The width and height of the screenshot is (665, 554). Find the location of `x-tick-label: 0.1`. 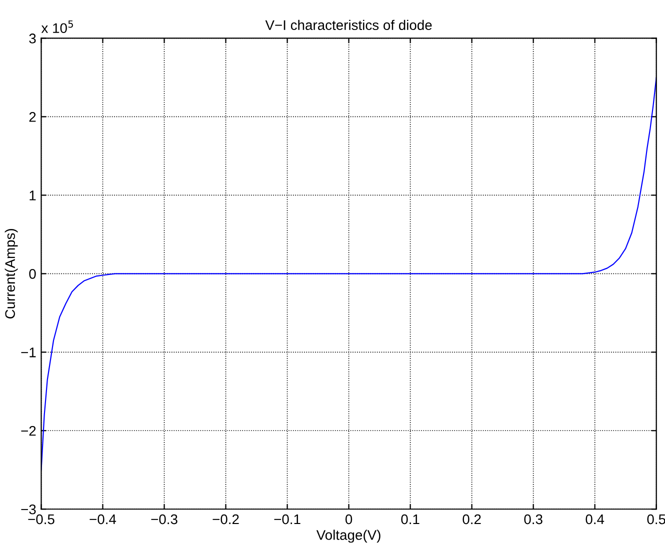

x-tick-label: 0.1 is located at coordinates (410, 519).